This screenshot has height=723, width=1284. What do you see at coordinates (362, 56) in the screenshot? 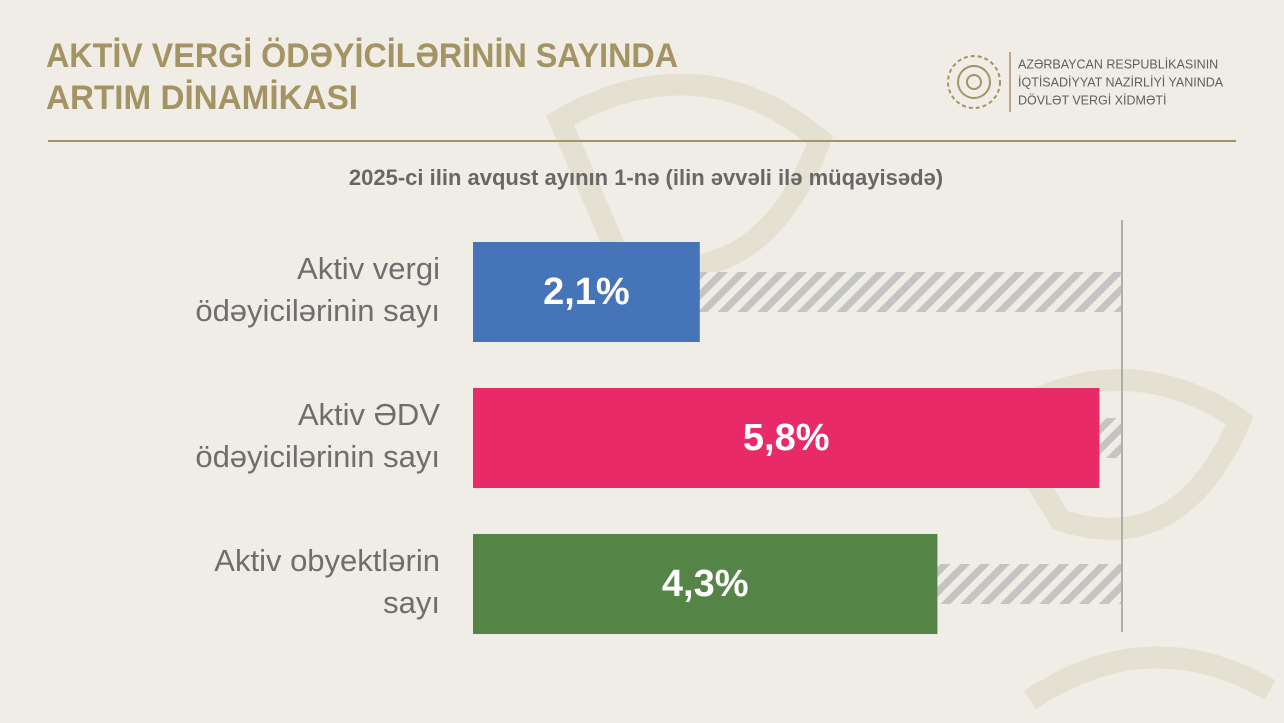
I see `chart-title: AKTİV VERGİ ÖDƏYİCİLƏRİNİN SAYINDA` at bounding box center [362, 56].